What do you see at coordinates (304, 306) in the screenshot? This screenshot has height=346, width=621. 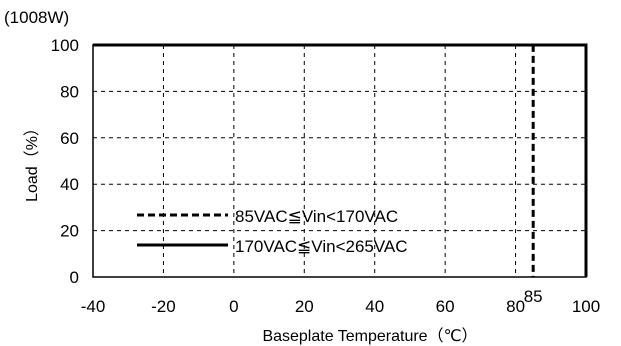 I see `x-tick-label: 20` at bounding box center [304, 306].